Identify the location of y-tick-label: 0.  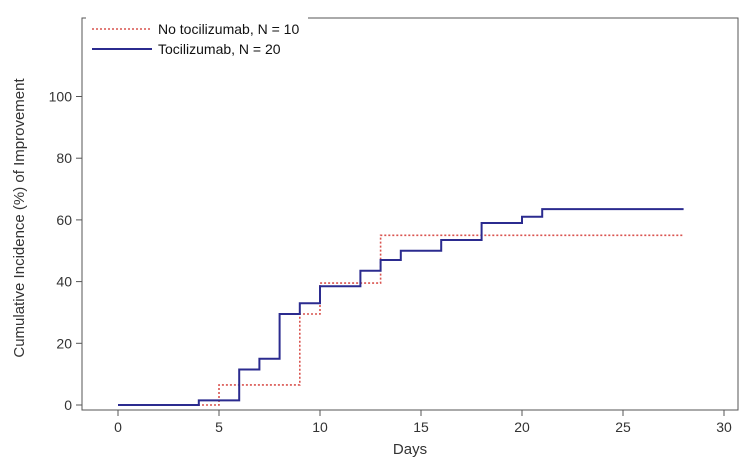
(68, 405).